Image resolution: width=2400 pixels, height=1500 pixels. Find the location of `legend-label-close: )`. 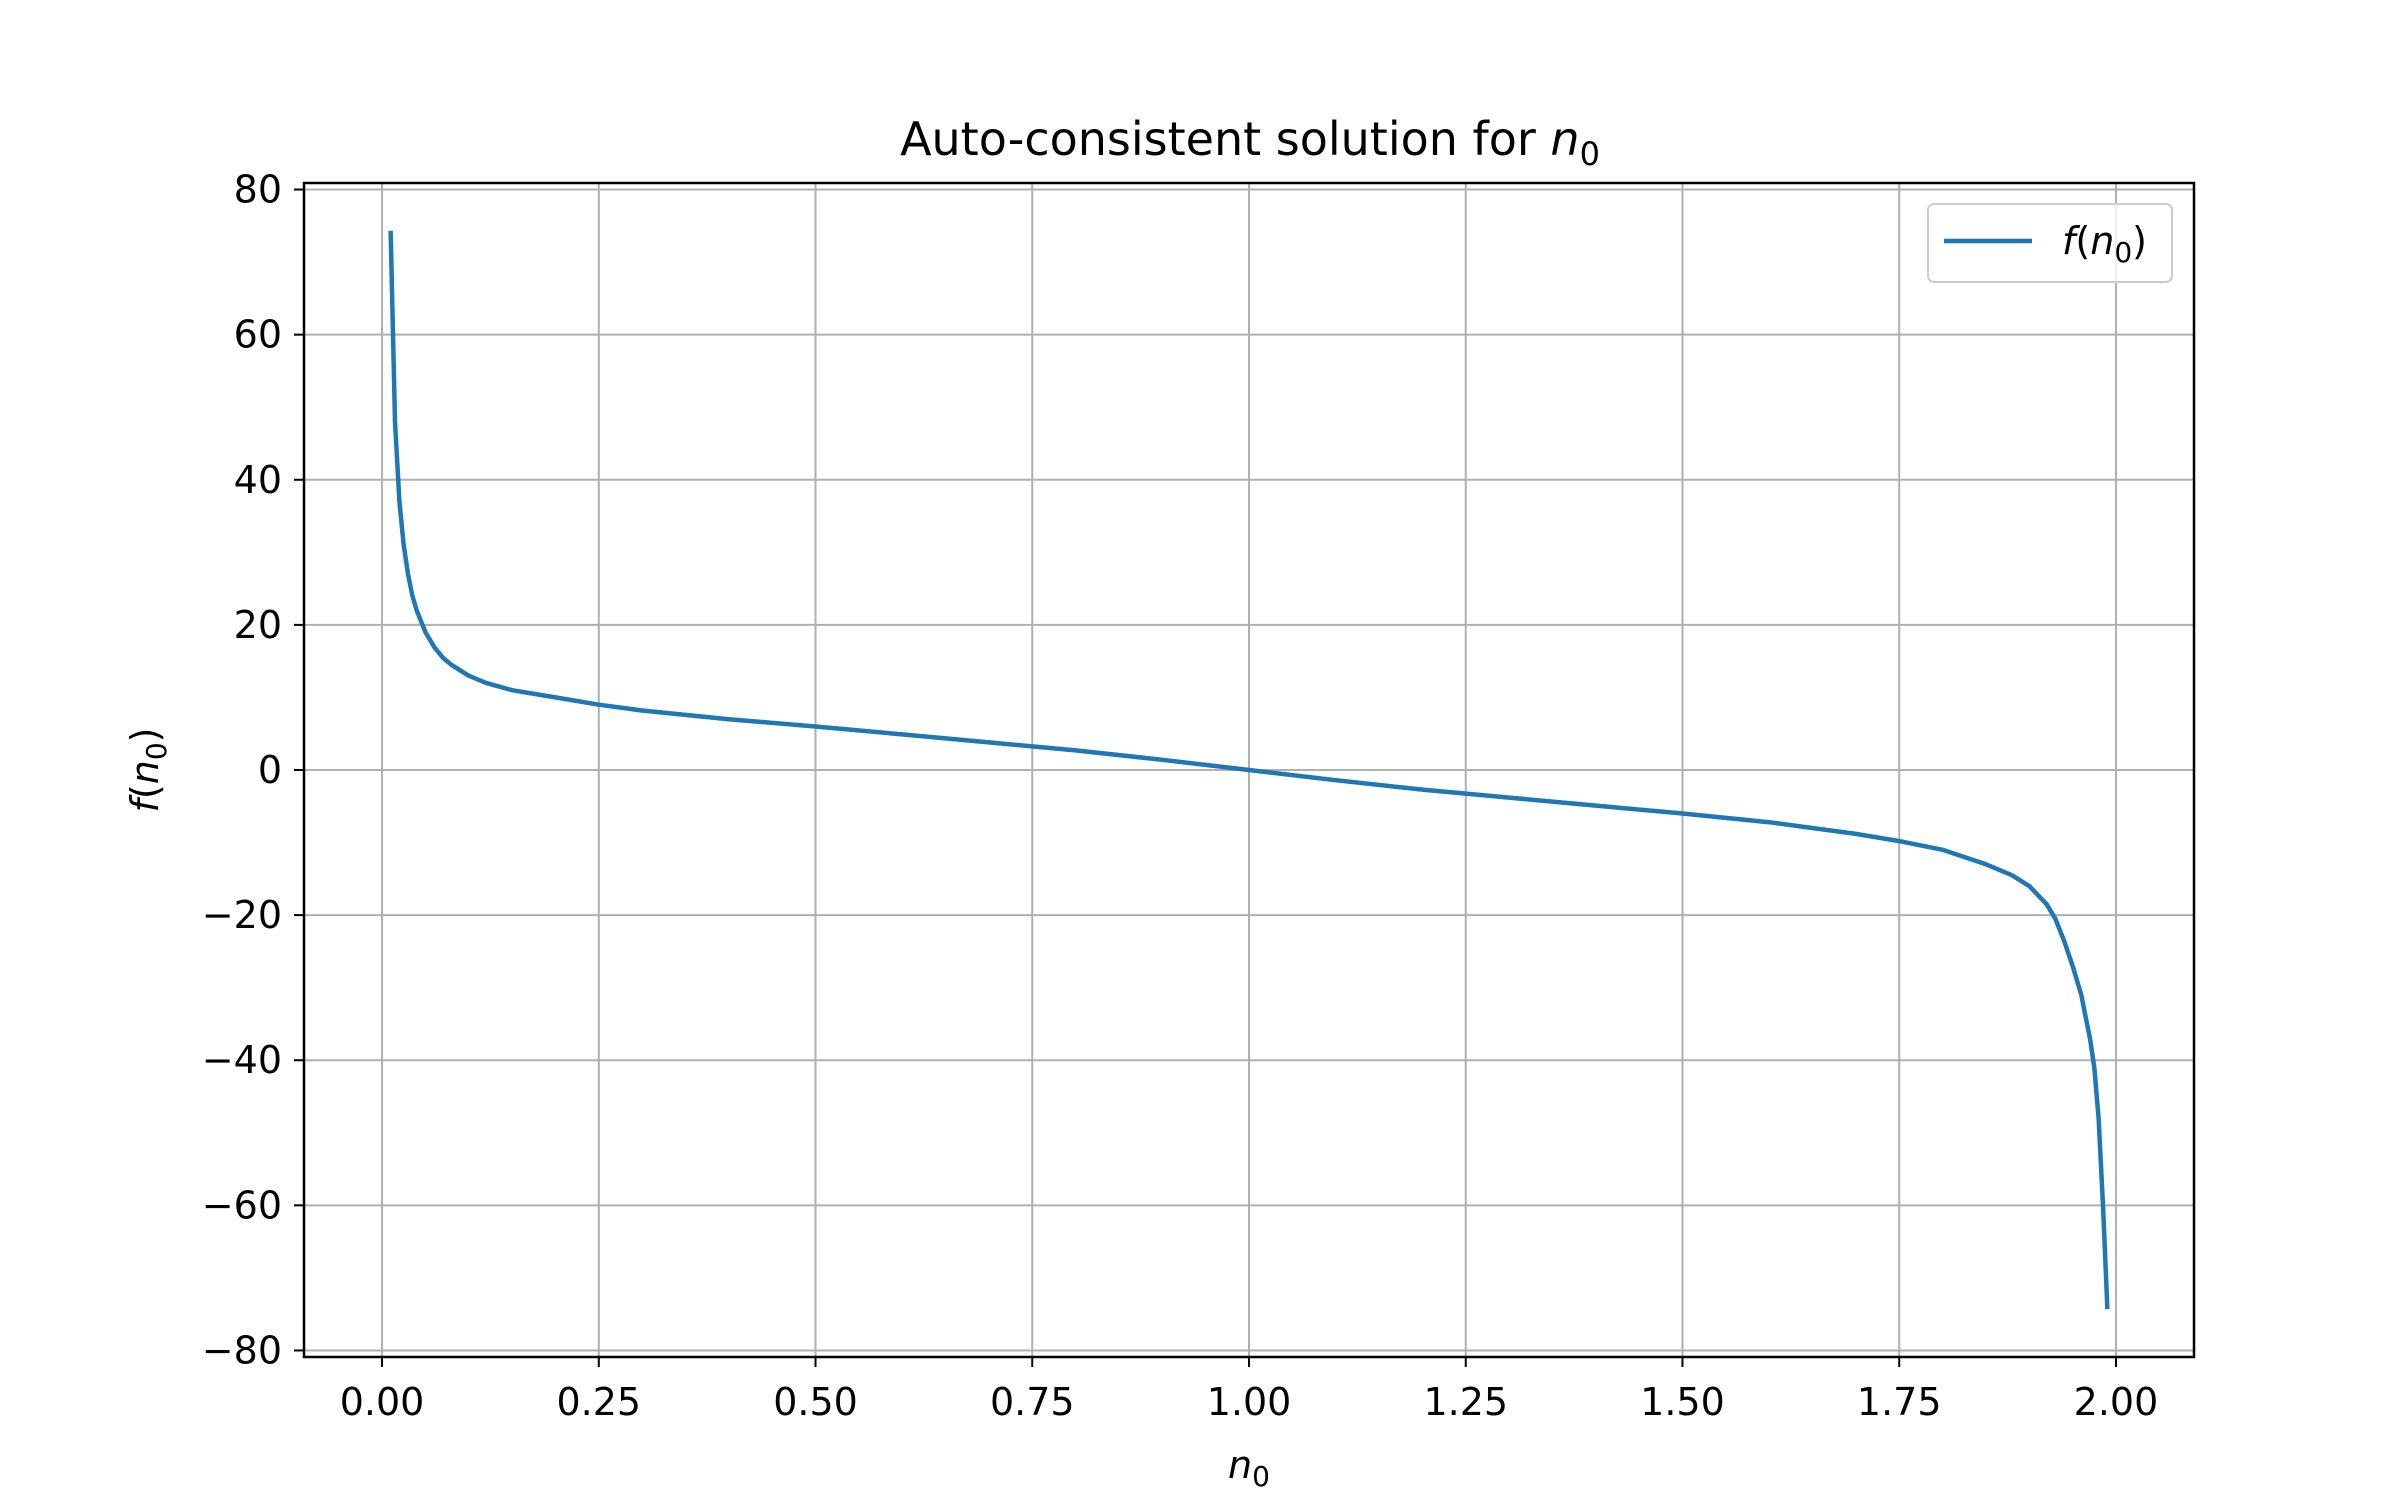

legend-label-close: ) is located at coordinates (2139, 241).